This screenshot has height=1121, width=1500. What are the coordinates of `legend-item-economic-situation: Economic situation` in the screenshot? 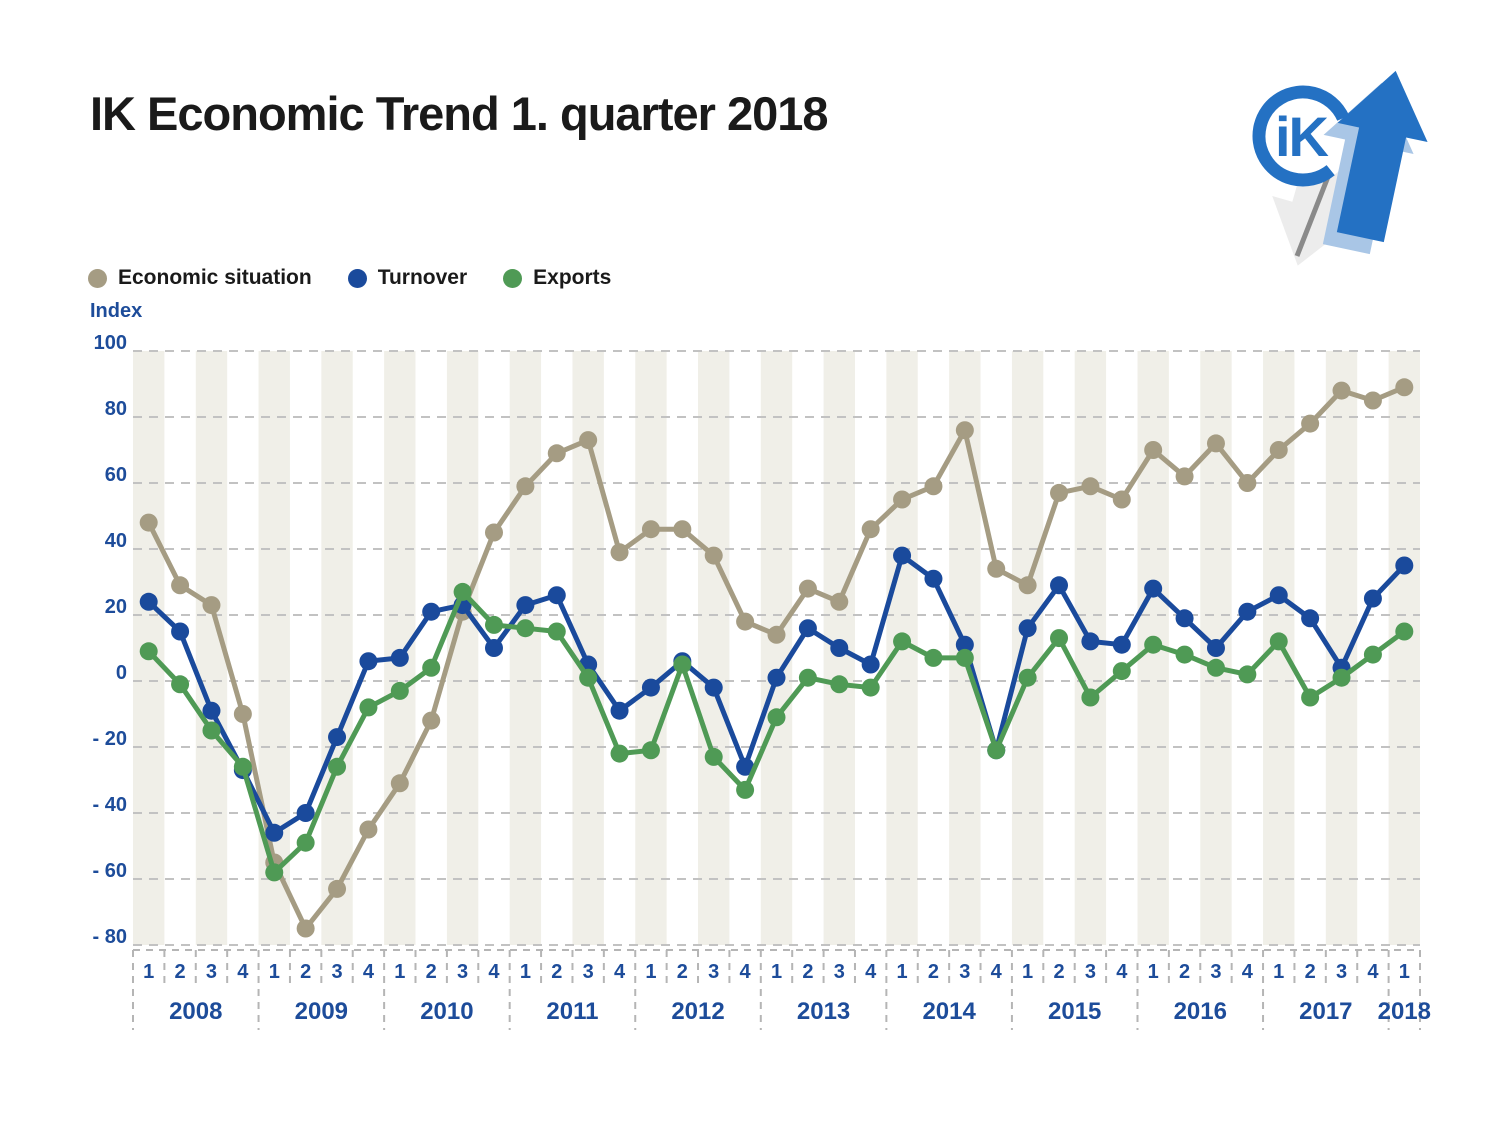 It's located at (200, 278).